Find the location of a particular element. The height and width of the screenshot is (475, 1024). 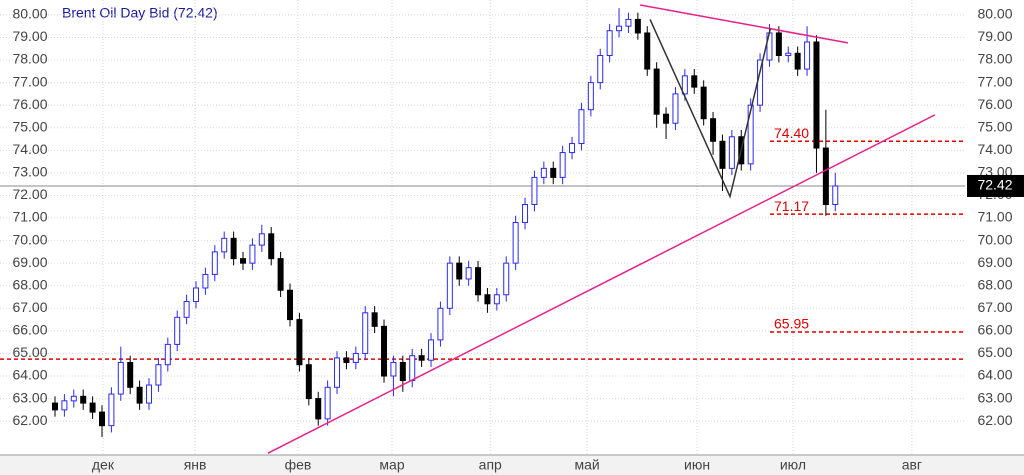

level-label: 71.17 is located at coordinates (791, 206).